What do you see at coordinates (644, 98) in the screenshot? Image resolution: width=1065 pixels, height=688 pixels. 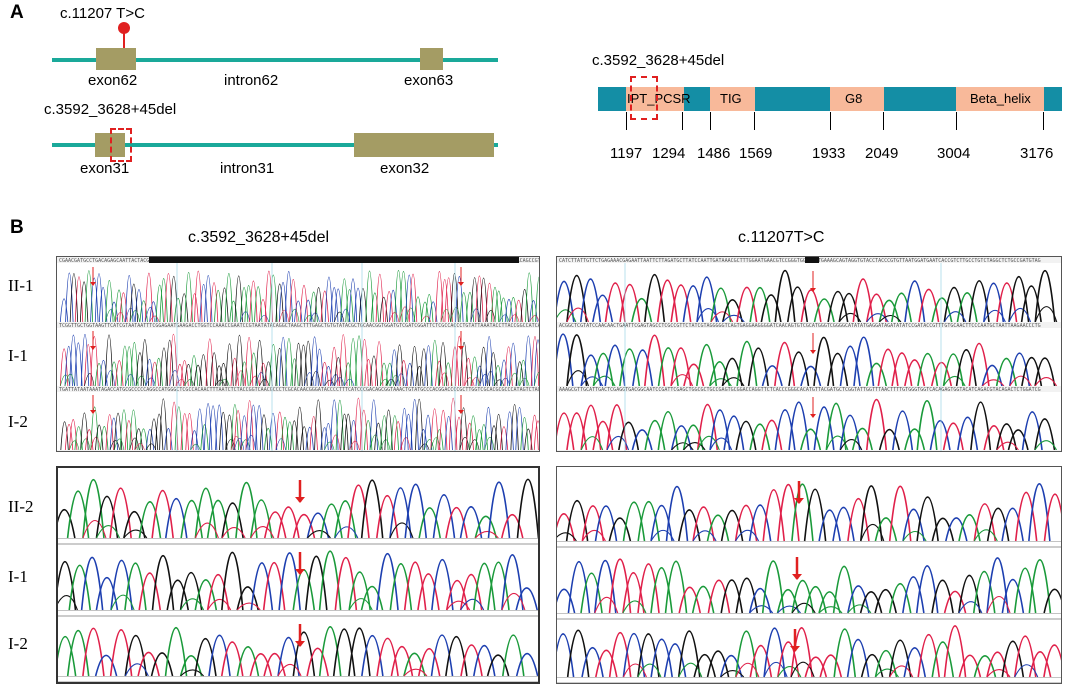 I see `protein-deletion-marker` at bounding box center [644, 98].